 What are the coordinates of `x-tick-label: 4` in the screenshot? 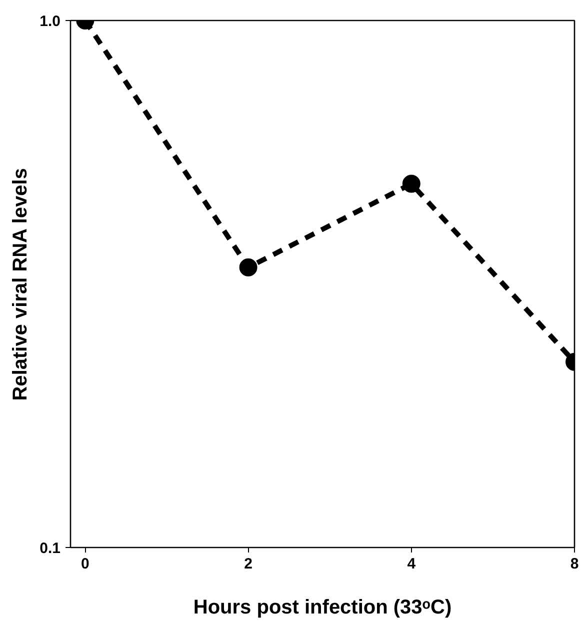 It's located at (411, 564).